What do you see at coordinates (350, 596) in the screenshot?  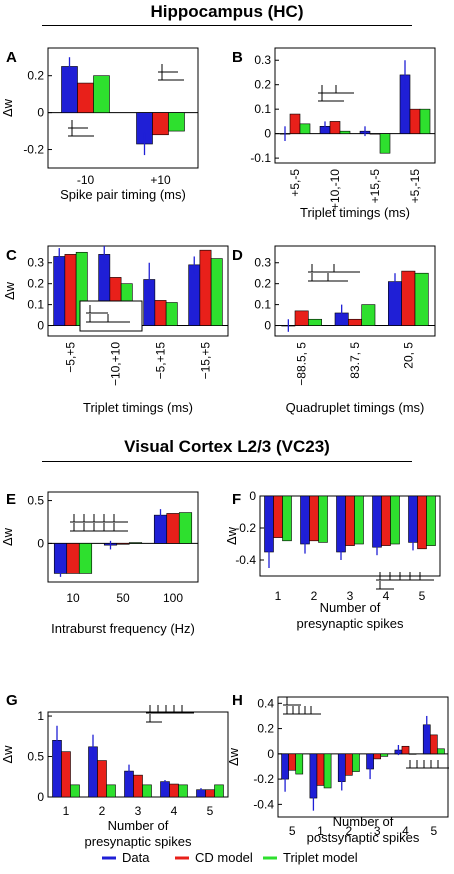 I see `panel-f-xtick-label: 3` at bounding box center [350, 596].